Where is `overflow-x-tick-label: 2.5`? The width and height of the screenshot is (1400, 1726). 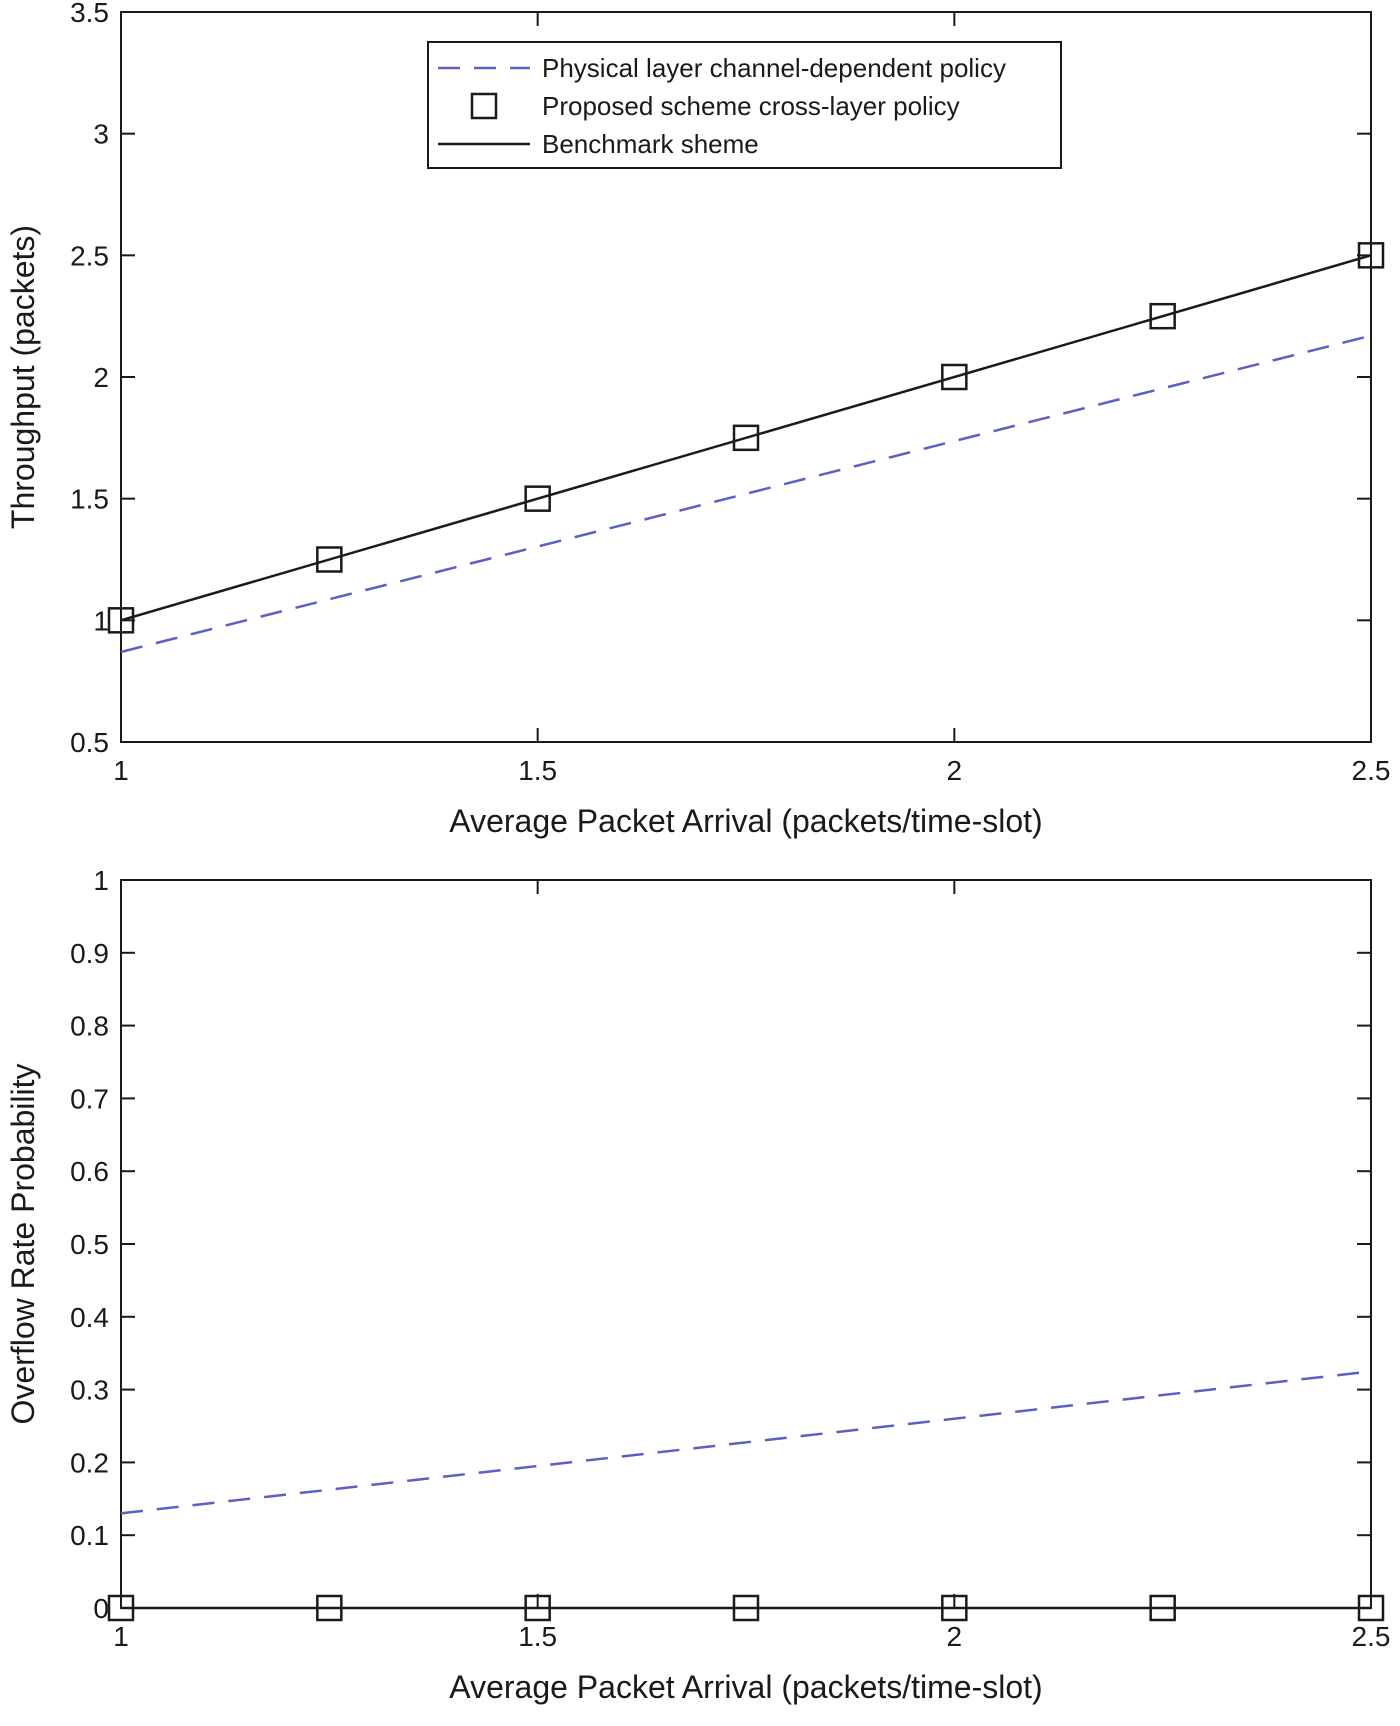
overflow-x-tick-label: 2.5 is located at coordinates (1371, 1636).